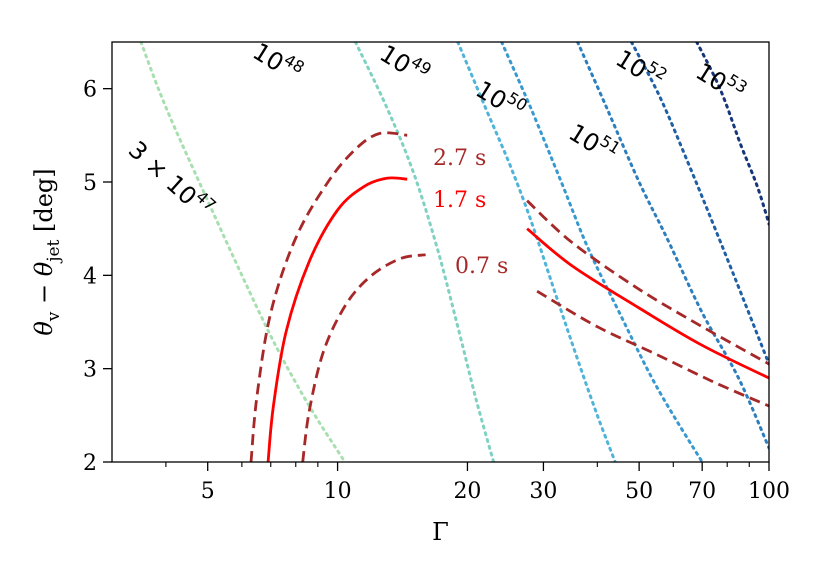 Image resolution: width=830 pixels, height=581 pixels. What do you see at coordinates (702, 491) in the screenshot?
I see `x-tick-label-5: 70` at bounding box center [702, 491].